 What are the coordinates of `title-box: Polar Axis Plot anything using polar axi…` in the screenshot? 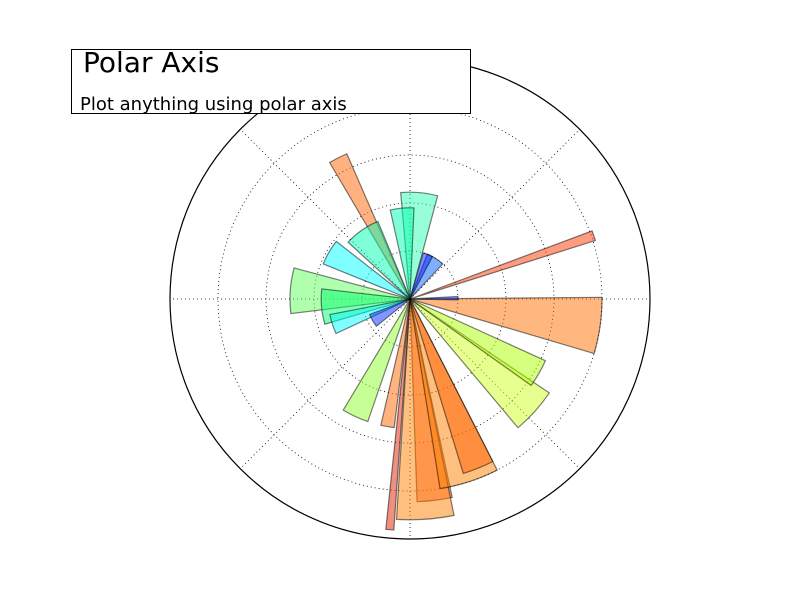 It's located at (271, 81).